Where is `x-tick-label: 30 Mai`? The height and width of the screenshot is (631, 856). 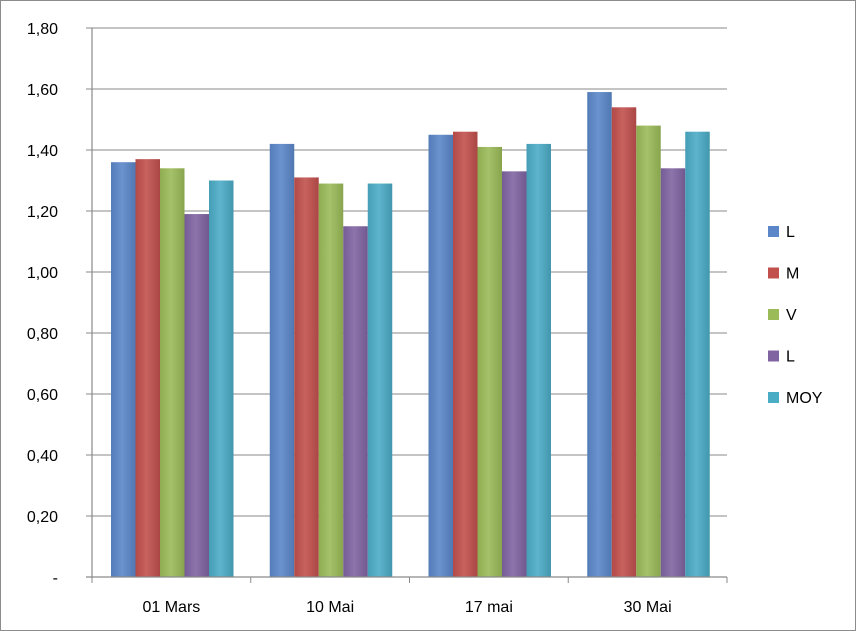
x-tick-label: 30 Mai is located at coordinates (648, 607).